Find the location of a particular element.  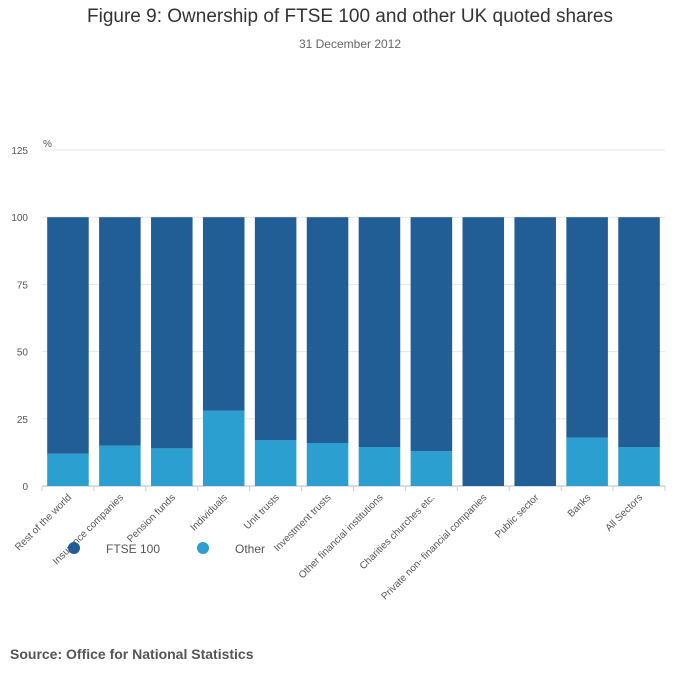

chart-subtitle: 31 December 2012 is located at coordinates (350, 44).